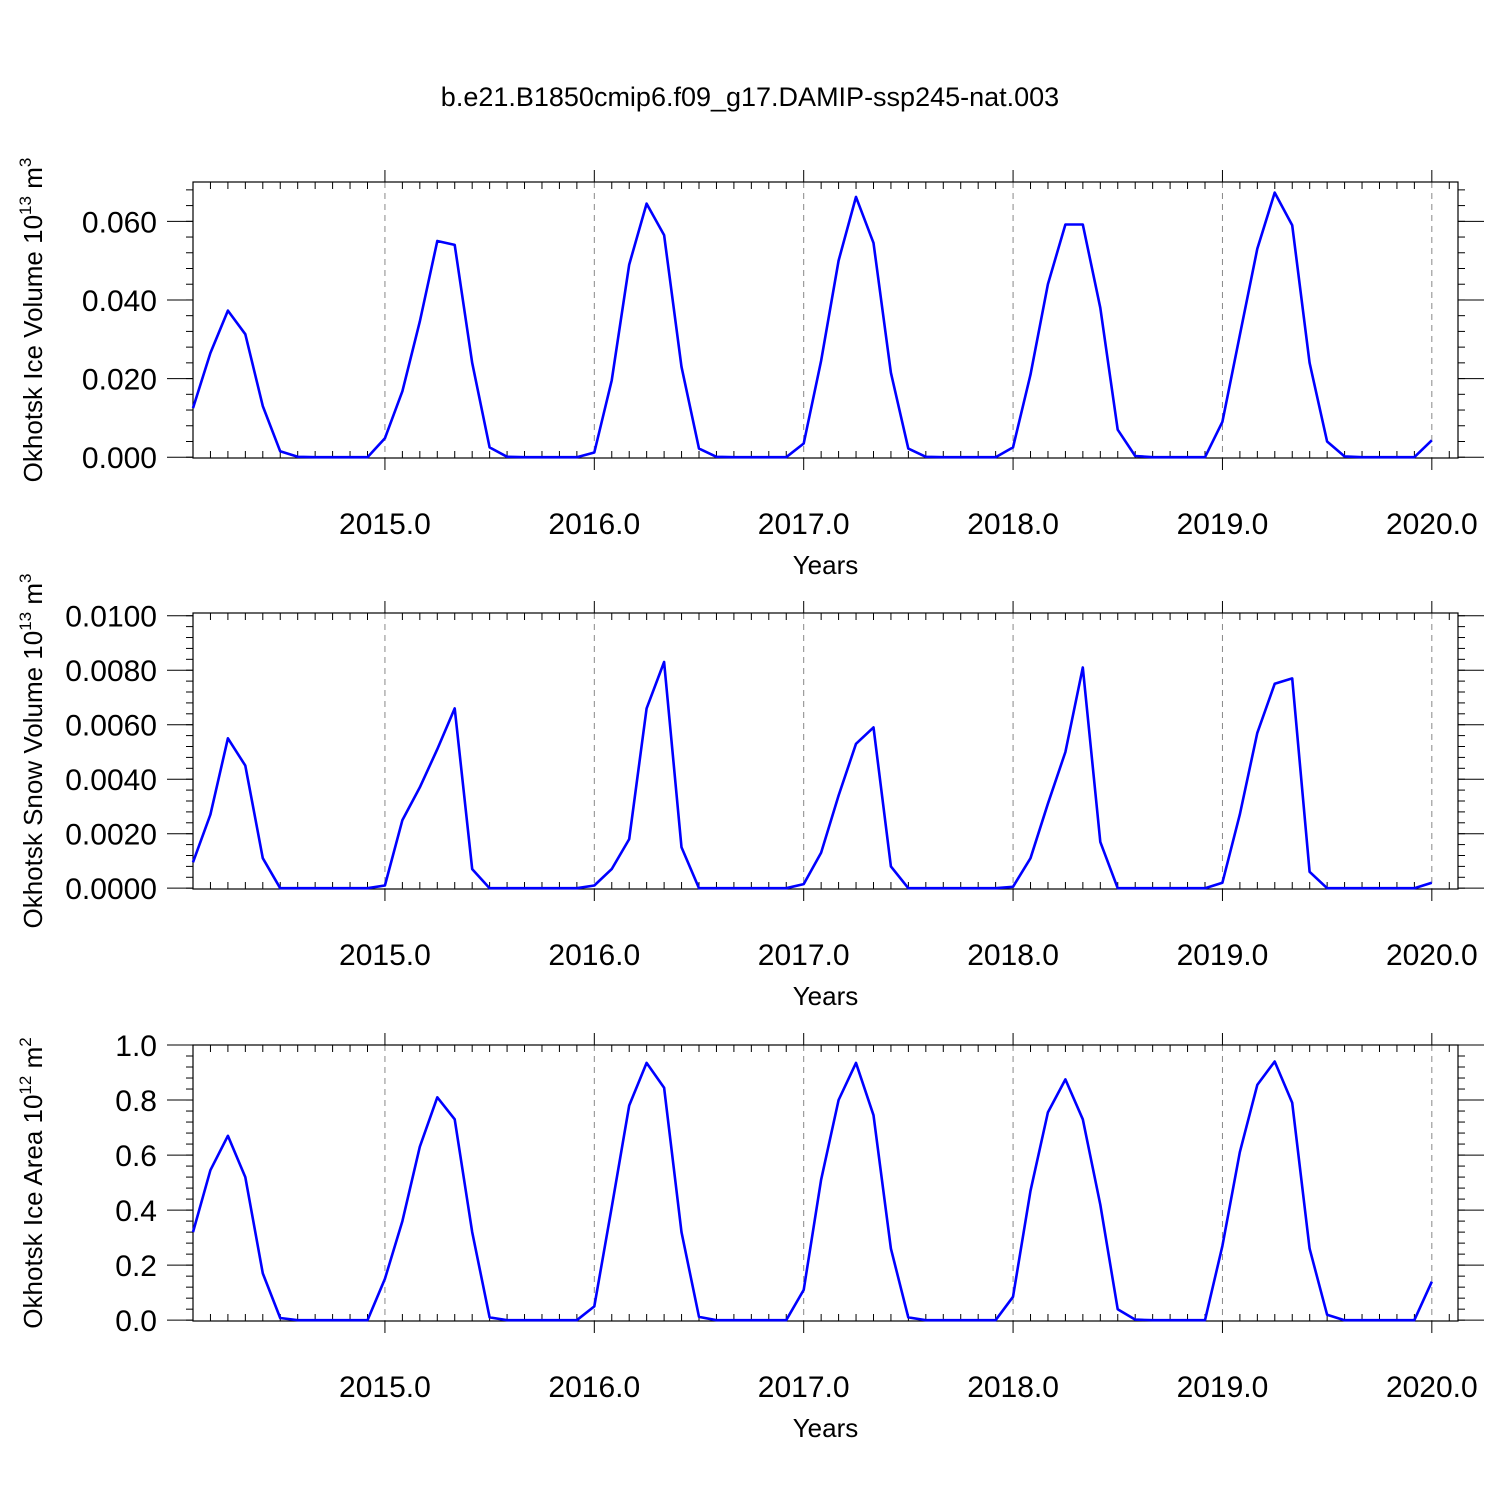  Describe the element at coordinates (33, 348) in the screenshot. I see `y-axis-label-main: Okhotsk Ice Volume 10` at that location.